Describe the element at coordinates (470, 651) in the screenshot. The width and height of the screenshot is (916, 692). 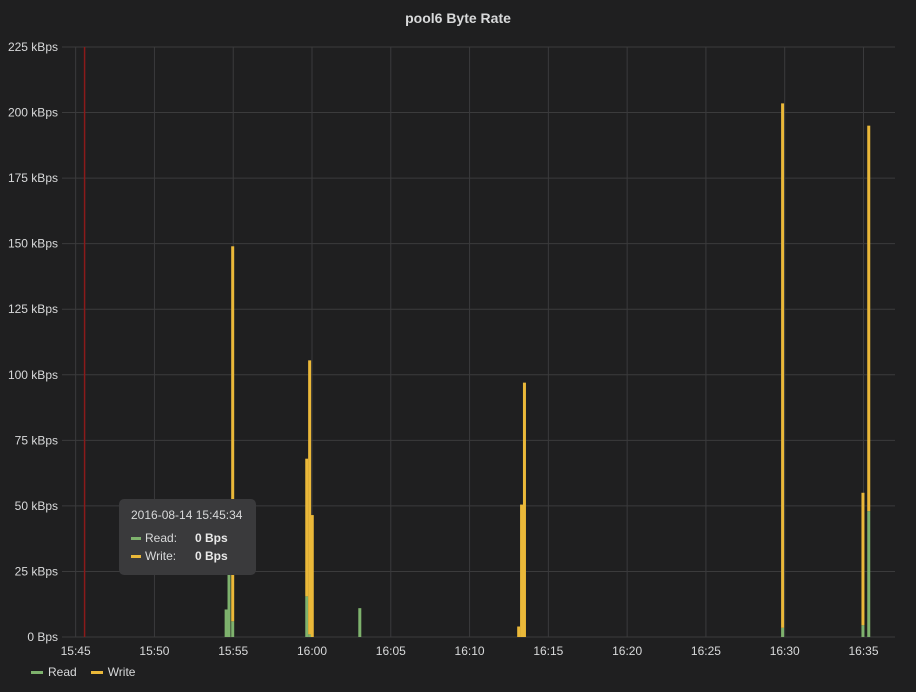
I see `x-tick-label: 16:10` at that location.